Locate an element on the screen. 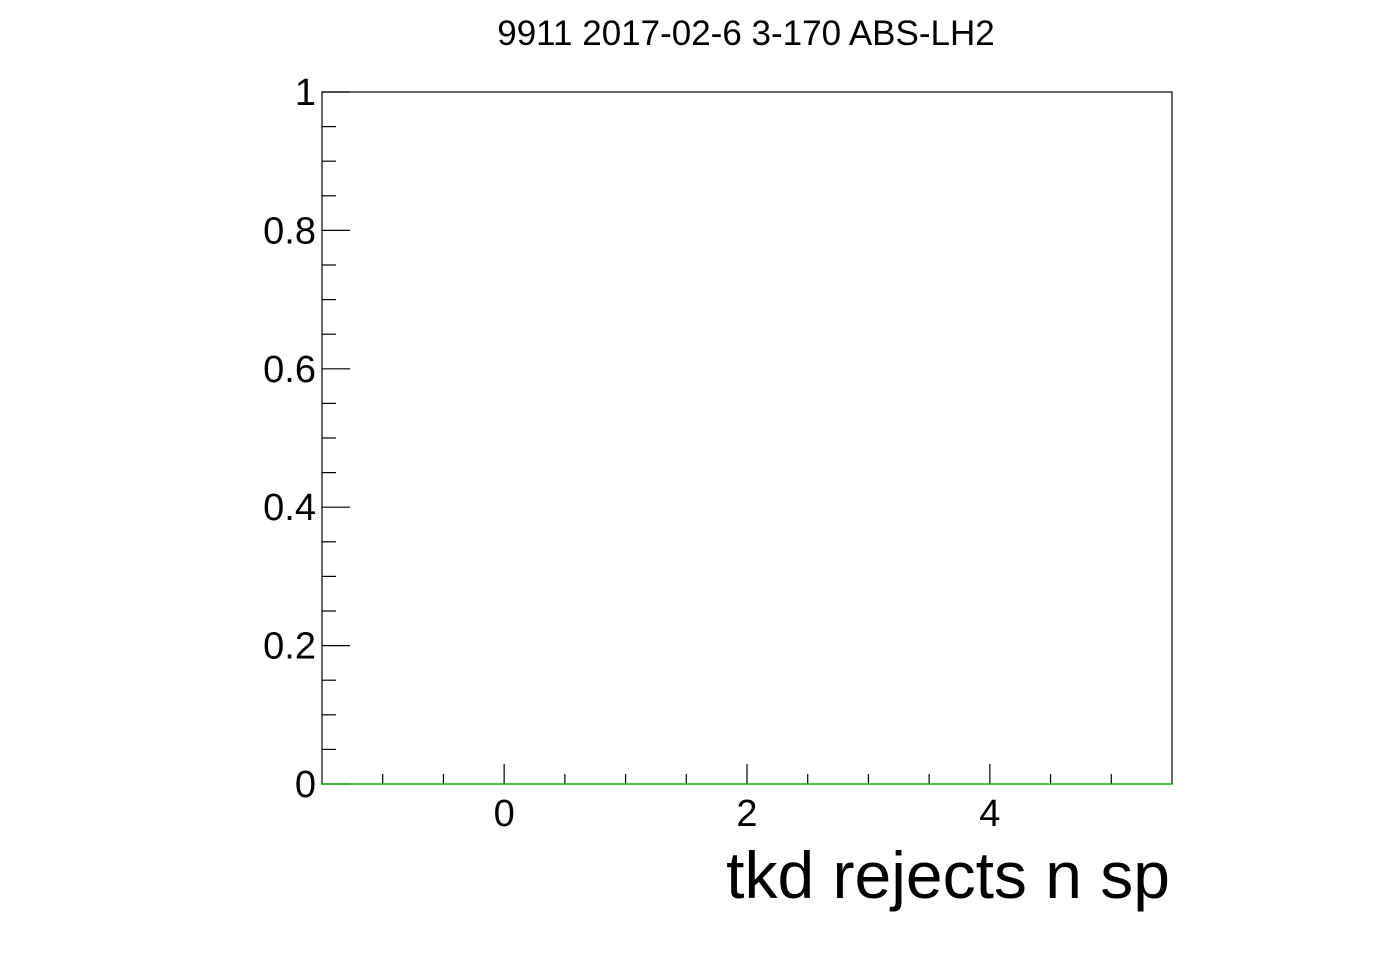 The width and height of the screenshot is (1396, 972). y-tick-label: 0.2 is located at coordinates (289, 647).